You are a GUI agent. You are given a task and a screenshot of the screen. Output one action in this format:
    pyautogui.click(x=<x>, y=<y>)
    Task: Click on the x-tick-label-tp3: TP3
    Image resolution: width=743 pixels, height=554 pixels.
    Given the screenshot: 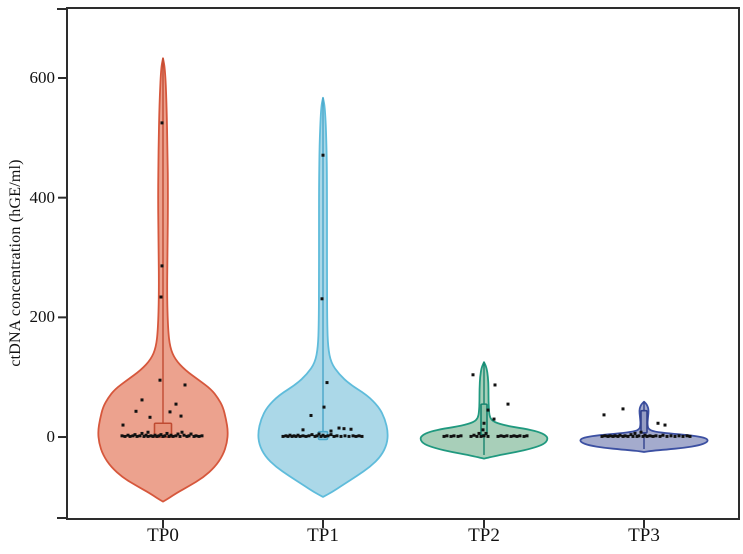 What is the action you would take?
    pyautogui.click(x=644, y=535)
    